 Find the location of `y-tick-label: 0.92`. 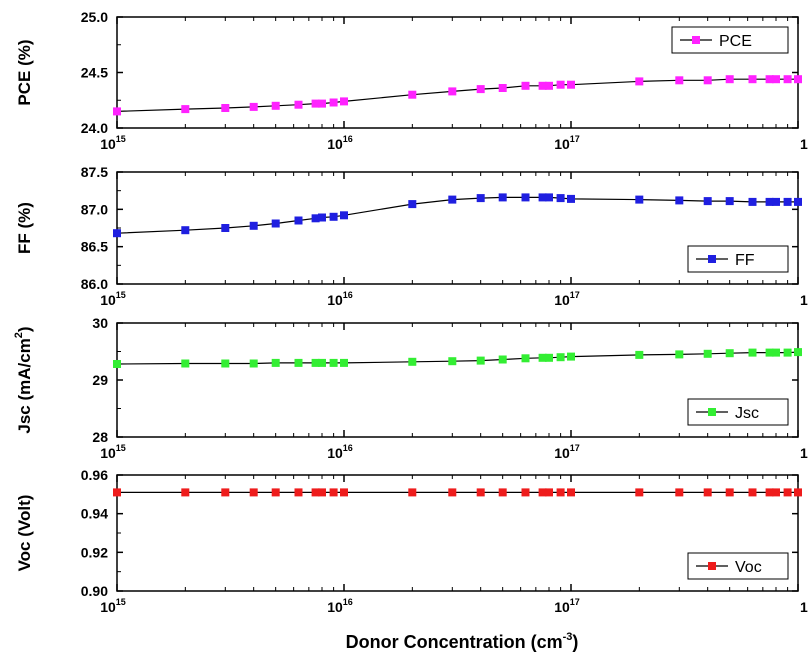

y-tick-label: 0.92 is located at coordinates (94, 552).